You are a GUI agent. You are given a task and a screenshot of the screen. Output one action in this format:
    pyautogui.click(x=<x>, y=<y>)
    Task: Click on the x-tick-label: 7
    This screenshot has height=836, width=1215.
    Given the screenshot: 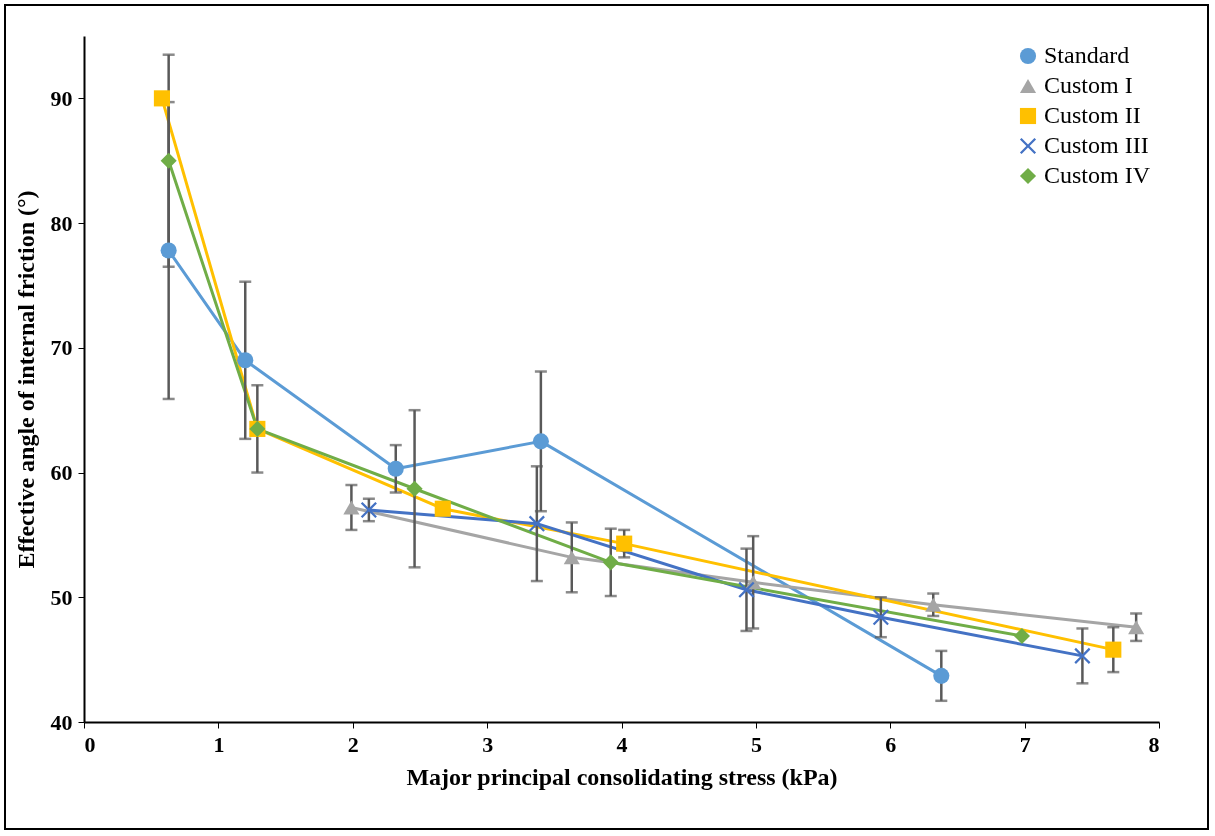 What is the action you would take?
    pyautogui.click(x=1025, y=744)
    